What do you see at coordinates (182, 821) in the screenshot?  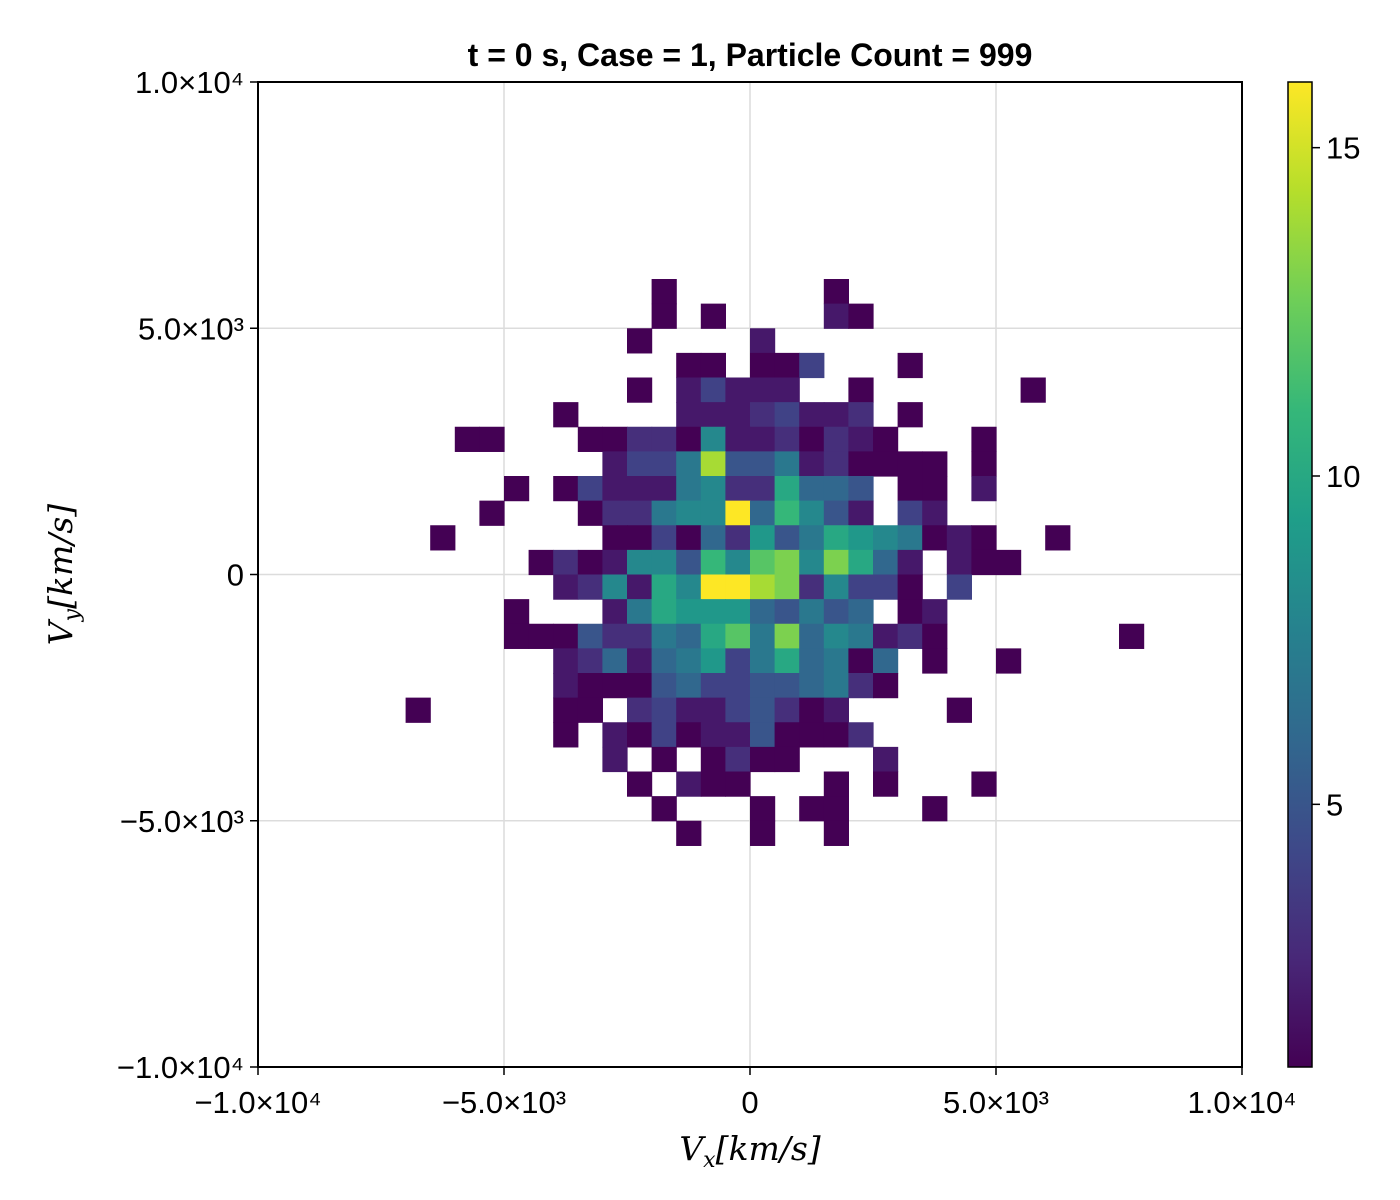 I see `y-tick-label: −5.0×10³` at bounding box center [182, 821].